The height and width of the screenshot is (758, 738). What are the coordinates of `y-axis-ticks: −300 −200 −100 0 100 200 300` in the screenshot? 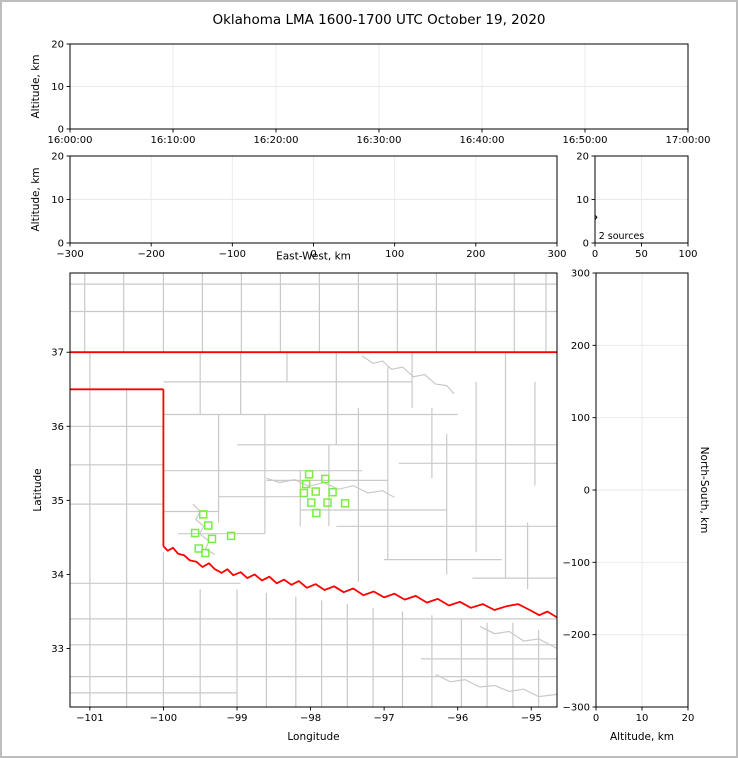 It's located at (579, 491).